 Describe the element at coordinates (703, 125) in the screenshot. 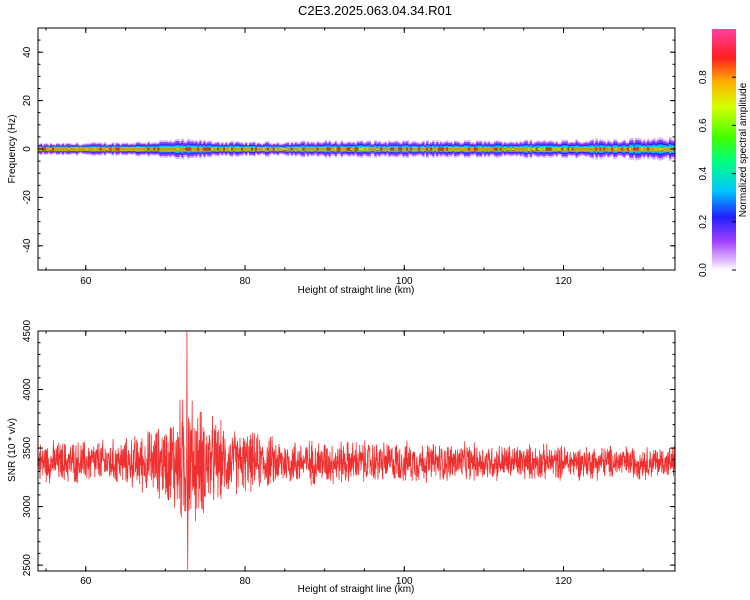

I see `colorbar-tick-label: 0.6` at that location.